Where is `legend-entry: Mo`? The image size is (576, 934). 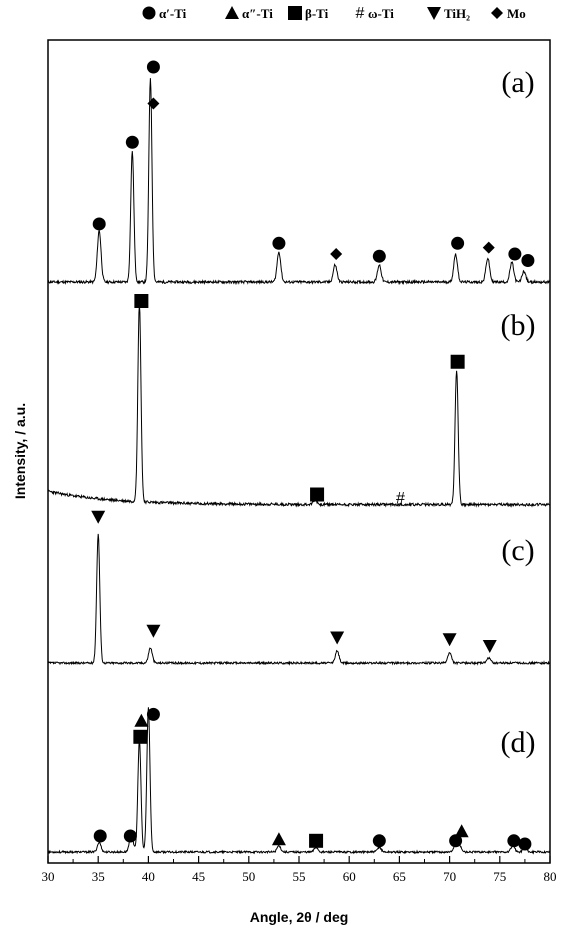
legend-entry: Mo is located at coordinates (508, 13).